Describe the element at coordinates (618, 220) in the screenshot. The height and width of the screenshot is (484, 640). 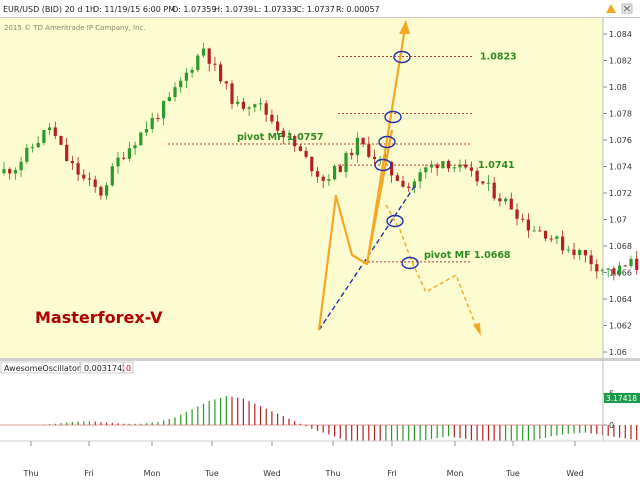
I see `price-tick-label: 1.07` at that location.